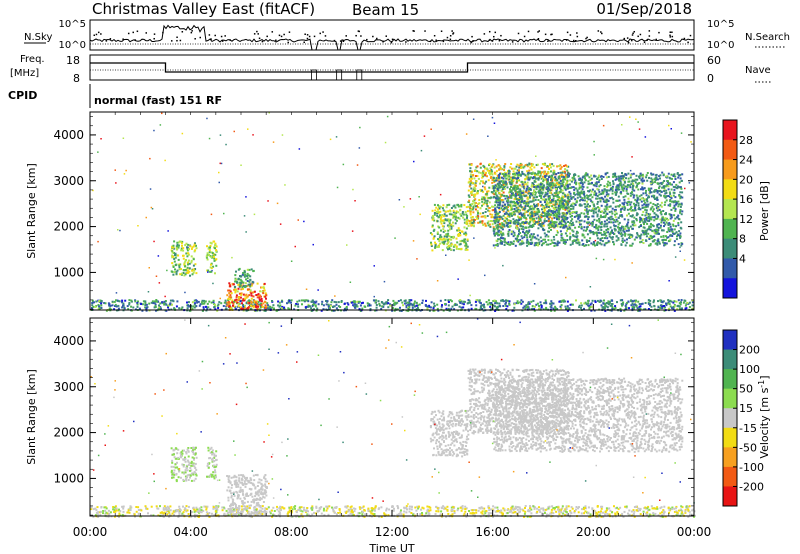 This screenshot has height=554, width=800. What do you see at coordinates (767, 37) in the screenshot?
I see `nsearch-label: N.Search` at bounding box center [767, 37].